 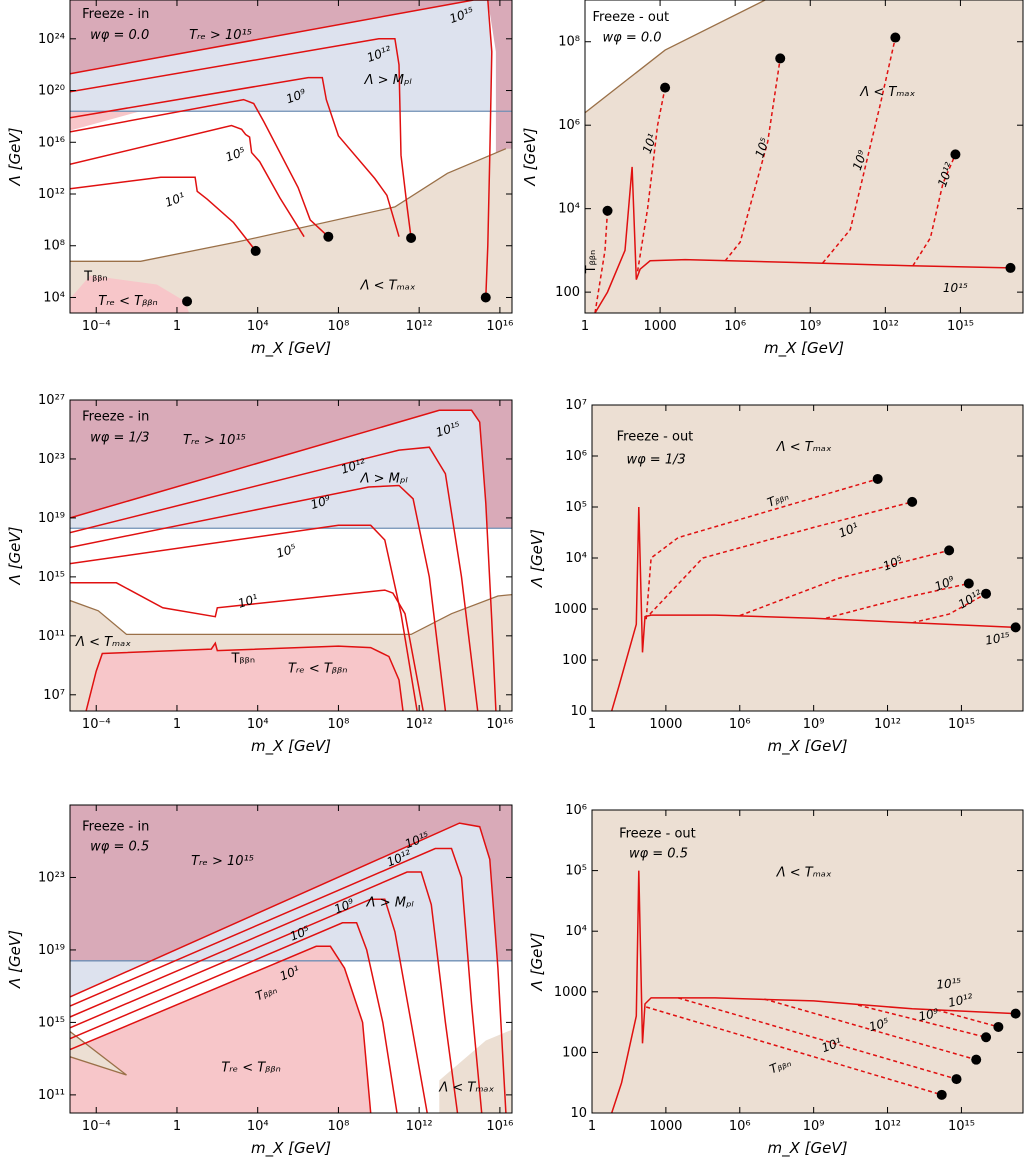 I want to click on tmax-region, so click(x=807, y=961).